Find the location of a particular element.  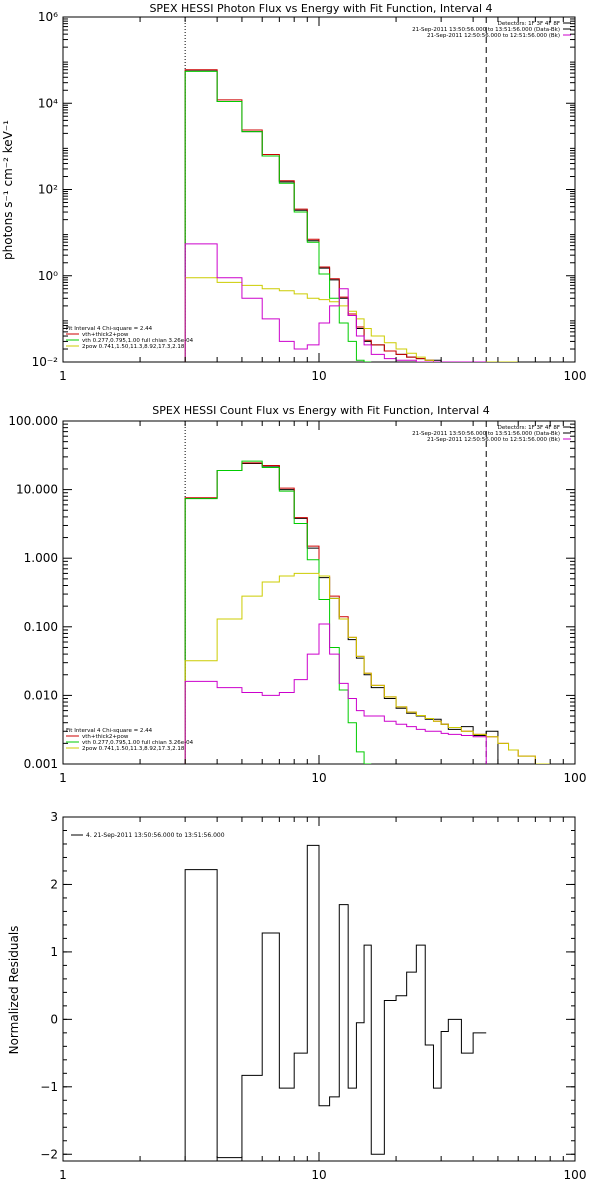

y-tick-label: 10.000 is located at coordinates (37, 490).